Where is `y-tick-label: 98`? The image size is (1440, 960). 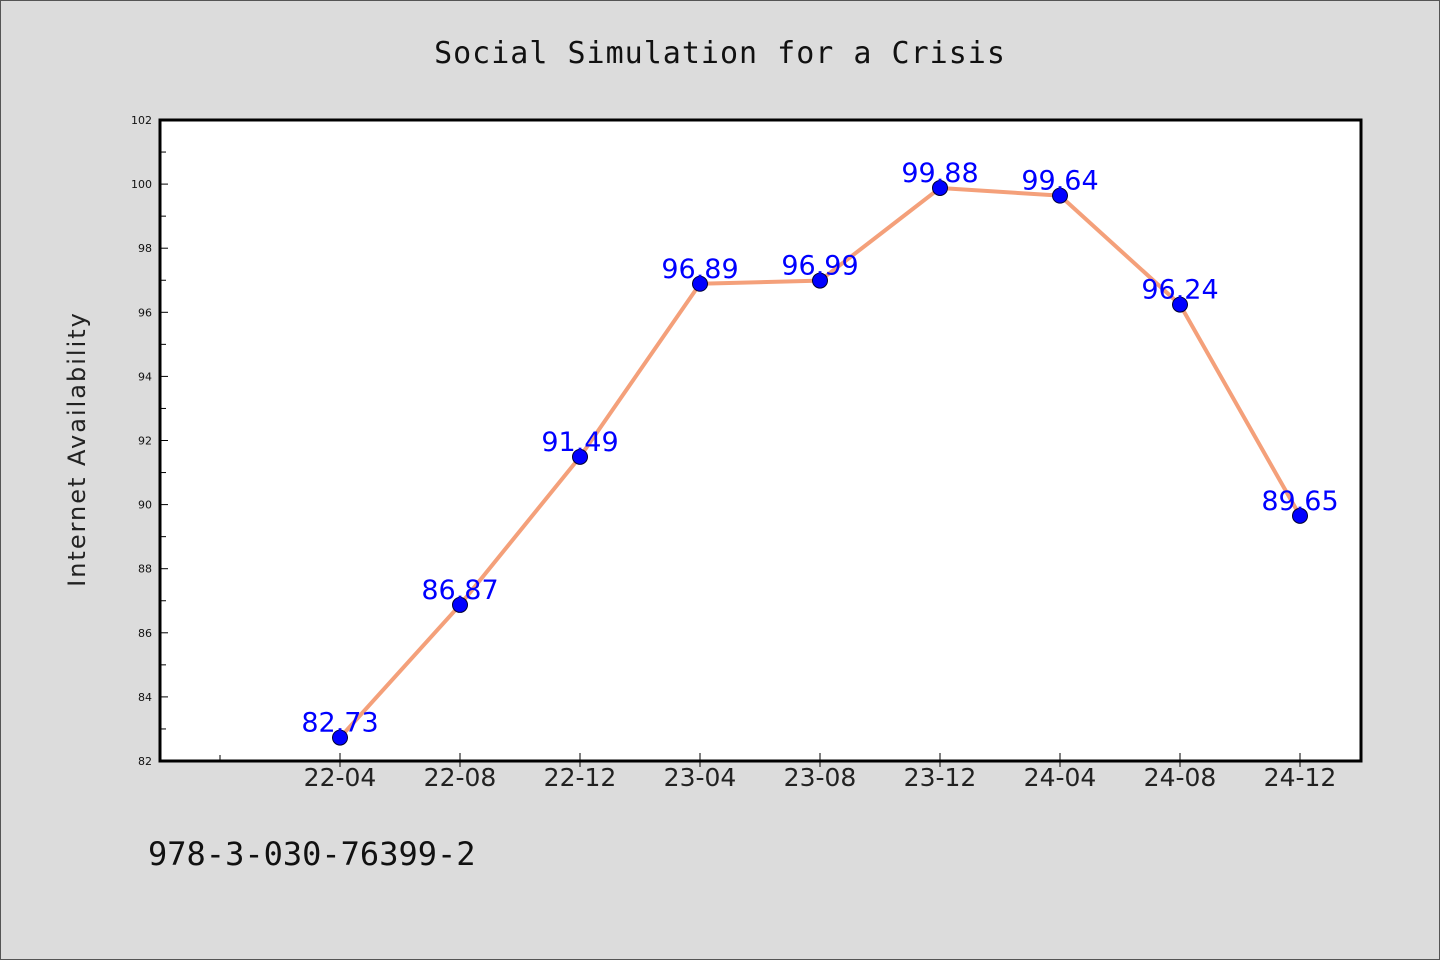 y-tick-label: 98 is located at coordinates (145, 248).